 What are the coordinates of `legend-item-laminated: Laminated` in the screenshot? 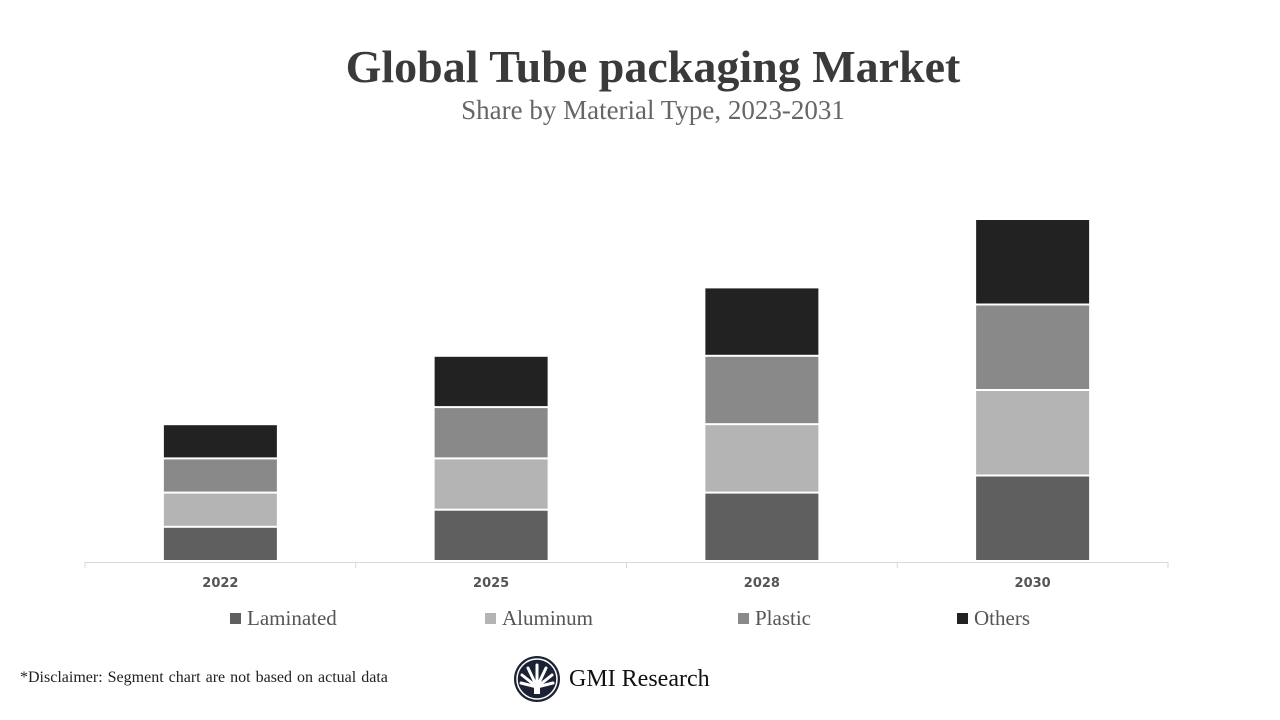 It's located at (283, 618).